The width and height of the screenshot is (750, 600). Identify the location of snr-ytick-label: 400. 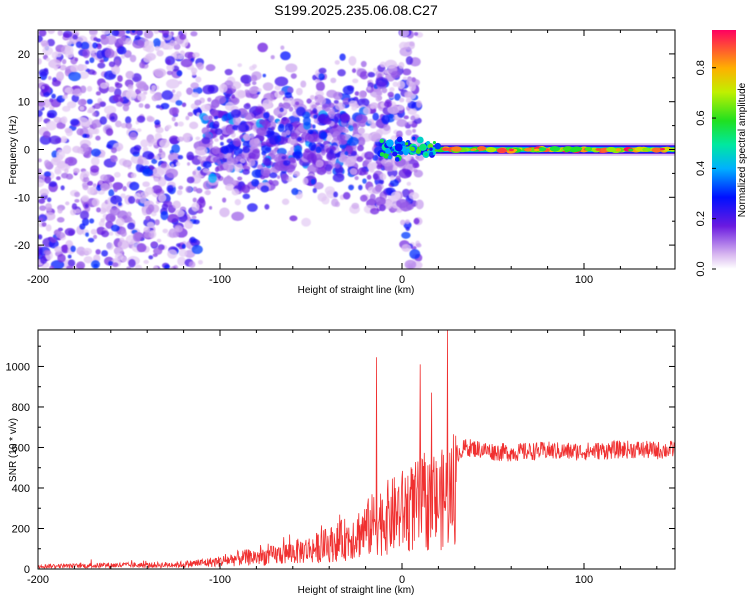
(21, 489).